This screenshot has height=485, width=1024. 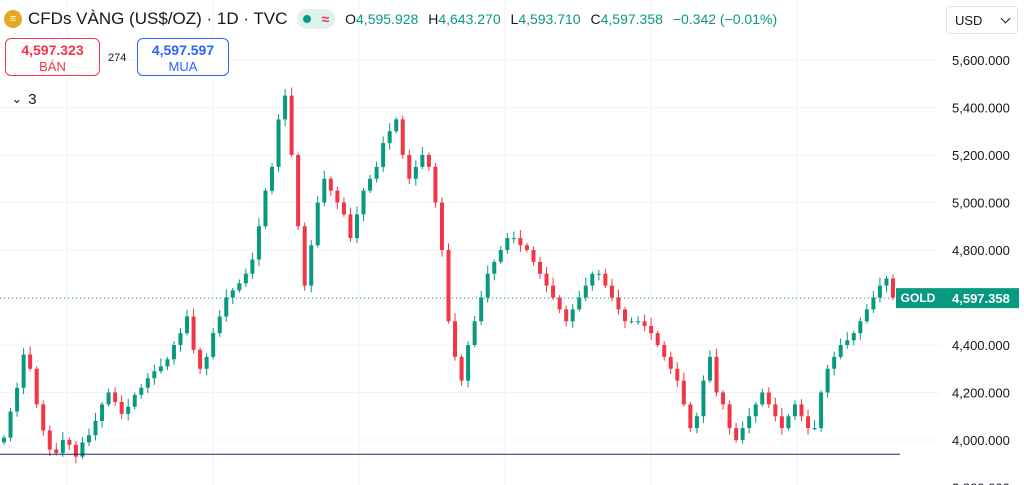 What do you see at coordinates (981, 203) in the screenshot?
I see `tick-label: 5,000.000` at bounding box center [981, 203].